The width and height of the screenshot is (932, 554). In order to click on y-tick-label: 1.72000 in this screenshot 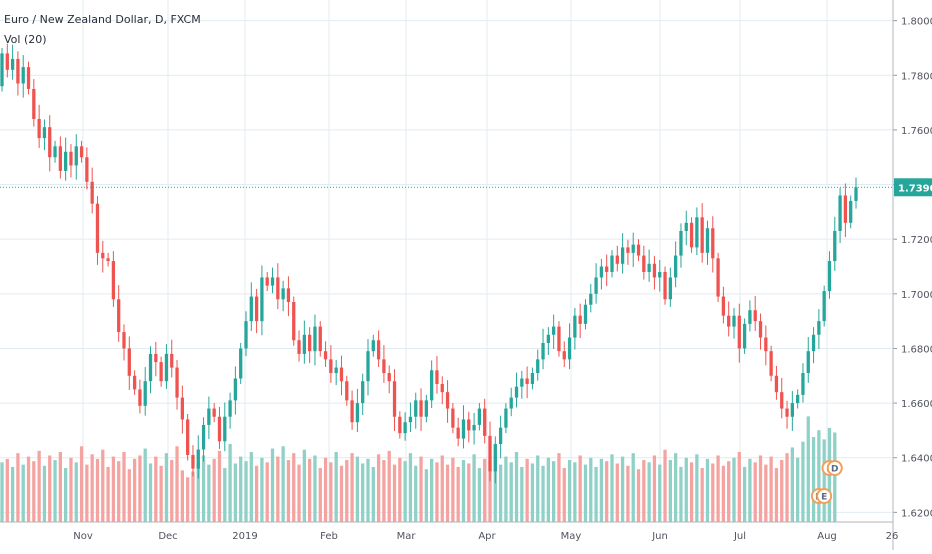, I will do `click(916, 240)`.